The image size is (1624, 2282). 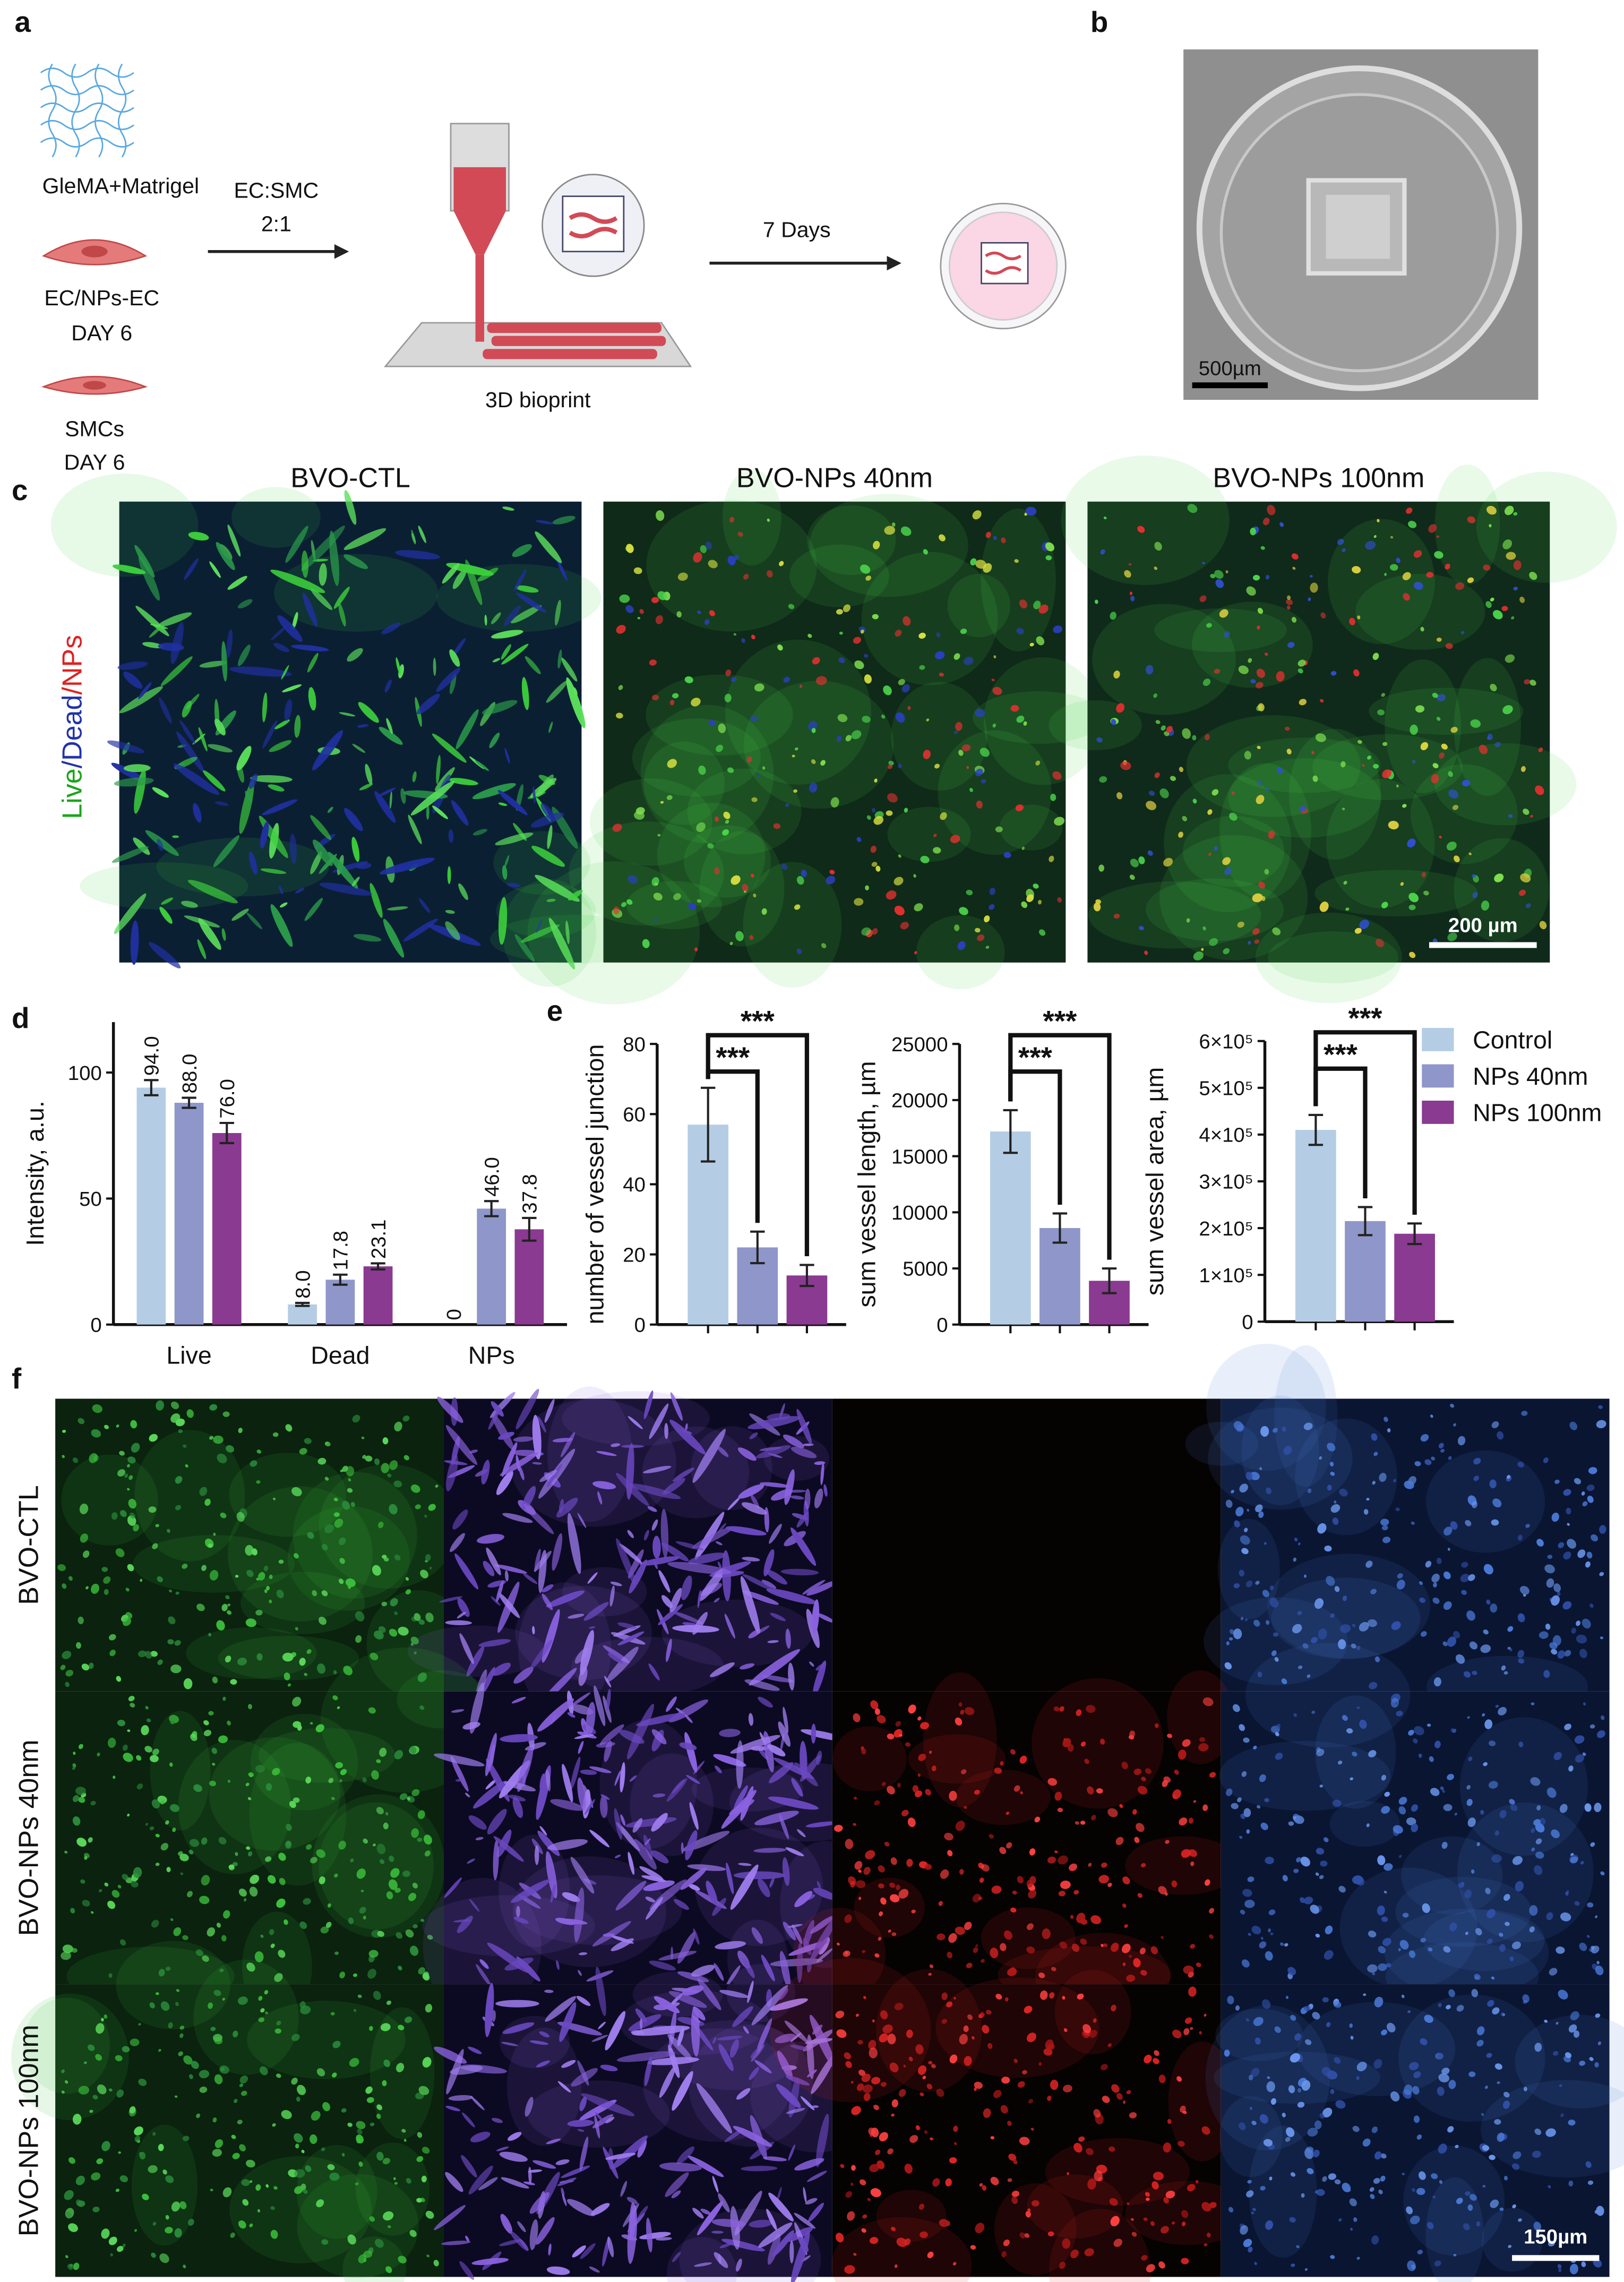 I want to click on cell-nucleus, so click(x=94, y=386).